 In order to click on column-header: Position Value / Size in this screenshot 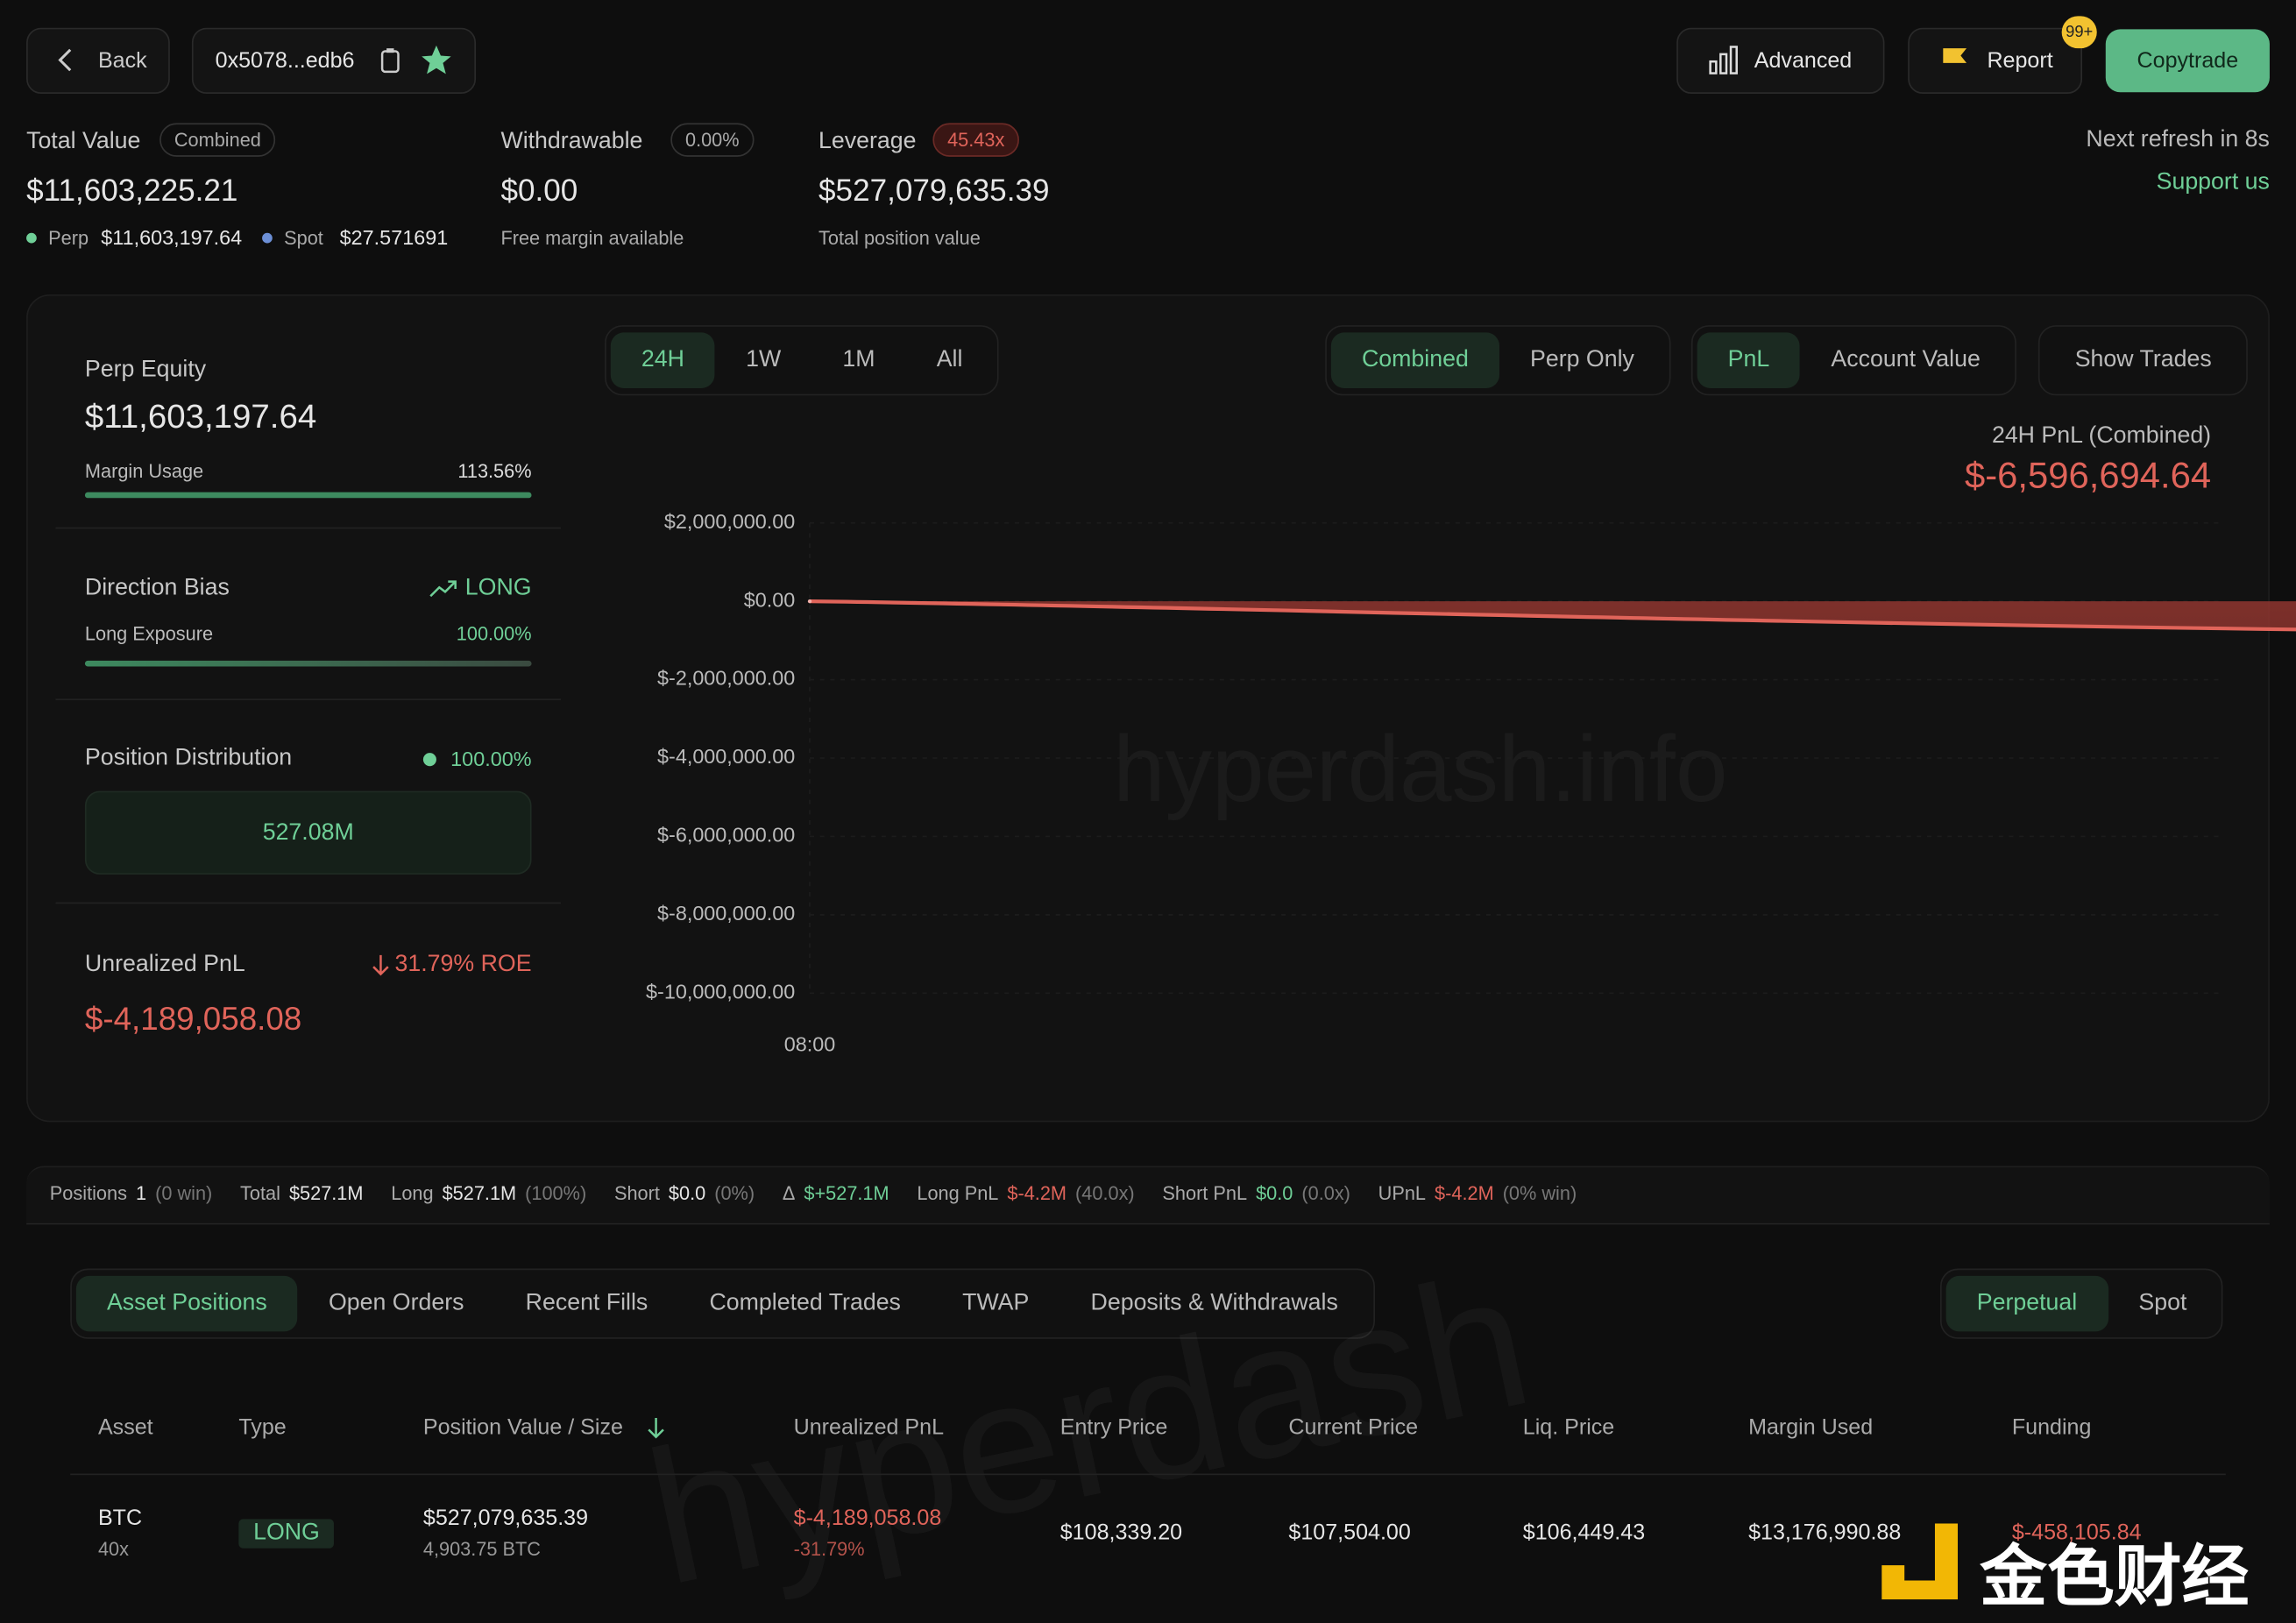, I will do `click(522, 1427)`.